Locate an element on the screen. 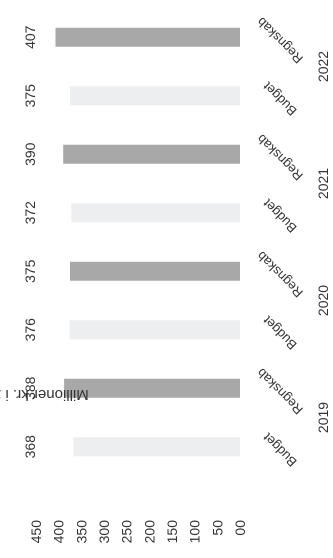 The width and height of the screenshot is (333, 558). y-axis: 450 400 350 300 250 200 150 100 50 00 is located at coordinates (138, 532).